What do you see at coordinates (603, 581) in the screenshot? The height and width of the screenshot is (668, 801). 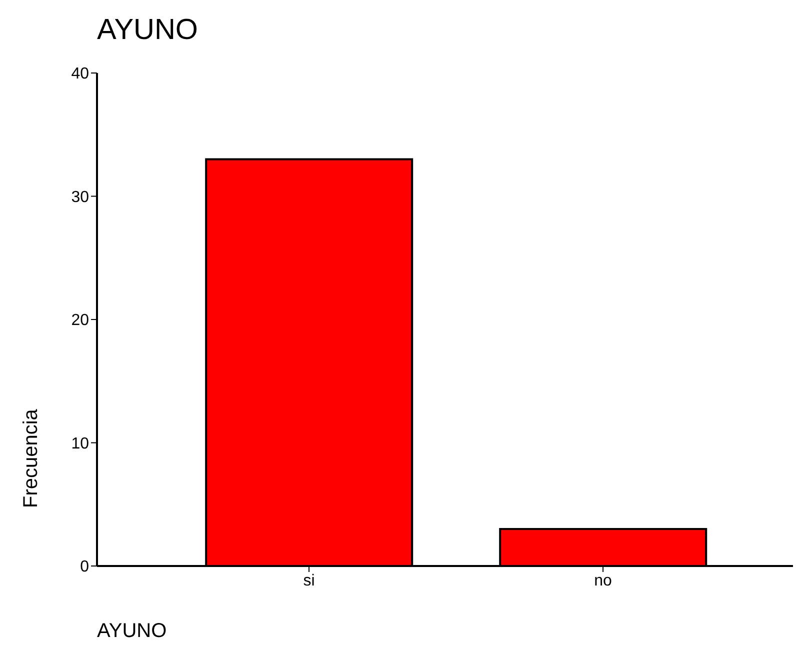 I see `x-tick-label: no` at bounding box center [603, 581].